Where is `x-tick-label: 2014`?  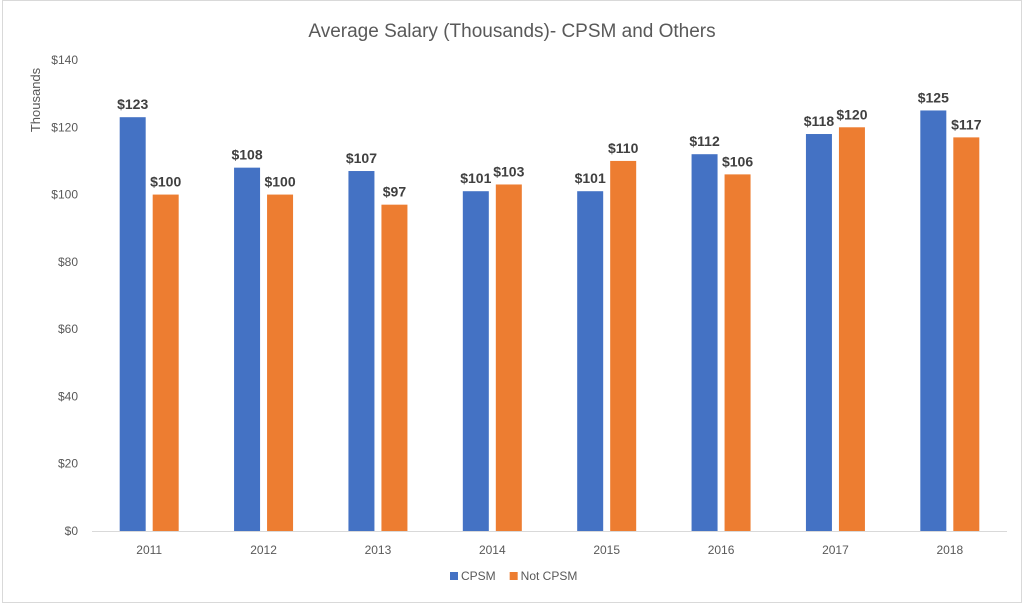
x-tick-label: 2014 is located at coordinates (492, 550).